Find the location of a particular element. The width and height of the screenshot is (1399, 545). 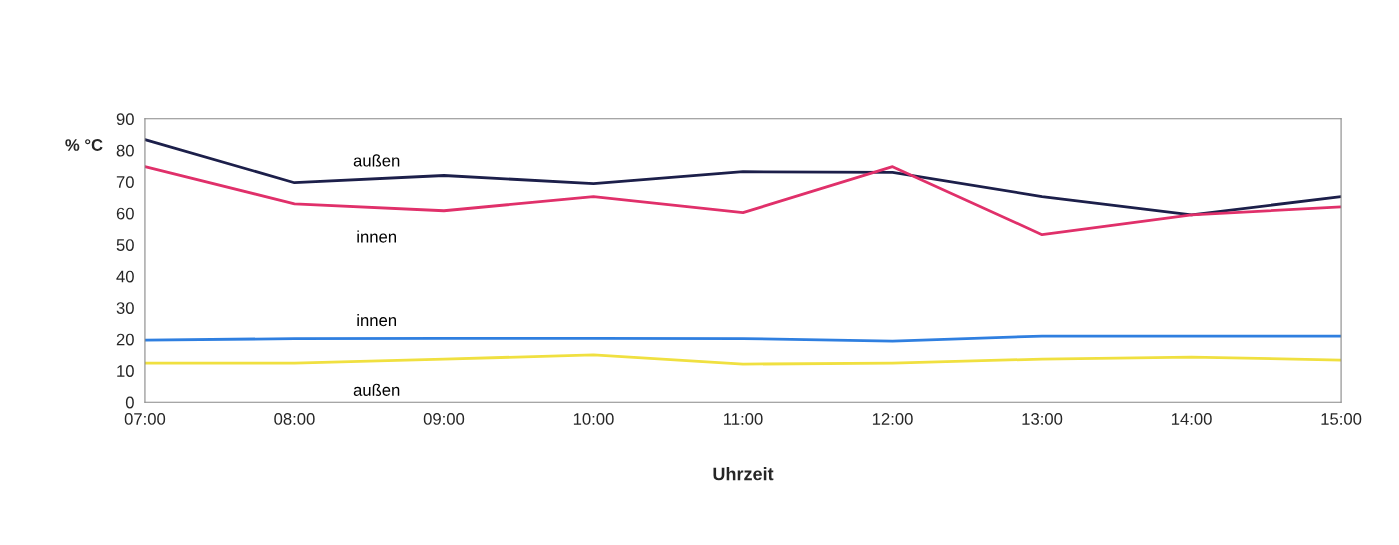

y-tick-label: 90 is located at coordinates (125, 119).